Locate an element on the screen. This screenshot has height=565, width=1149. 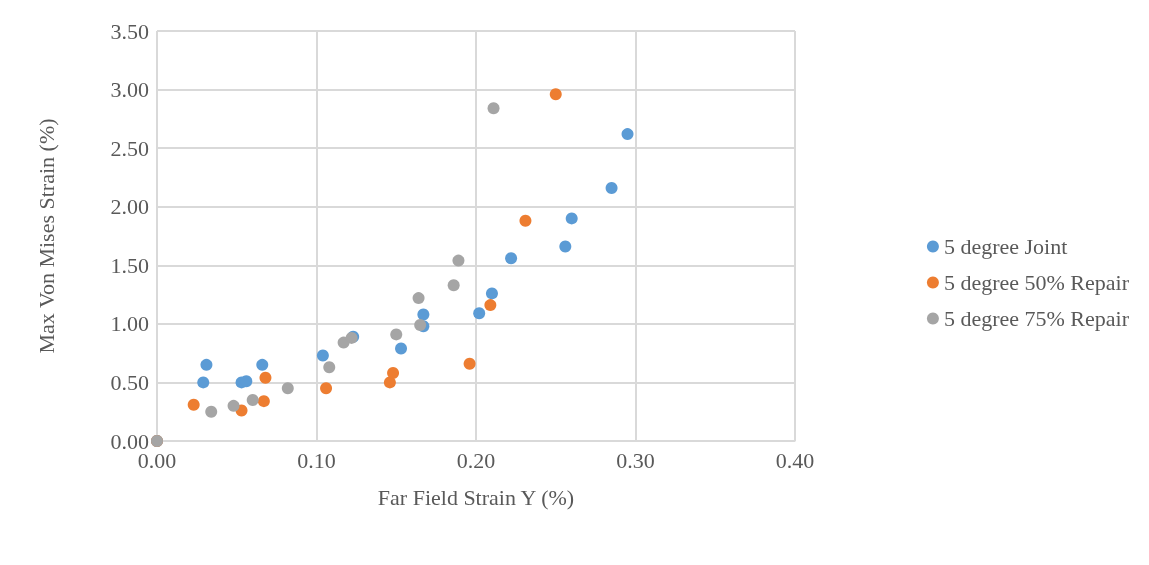
y-tick-label: 0.50 is located at coordinates (129, 382).